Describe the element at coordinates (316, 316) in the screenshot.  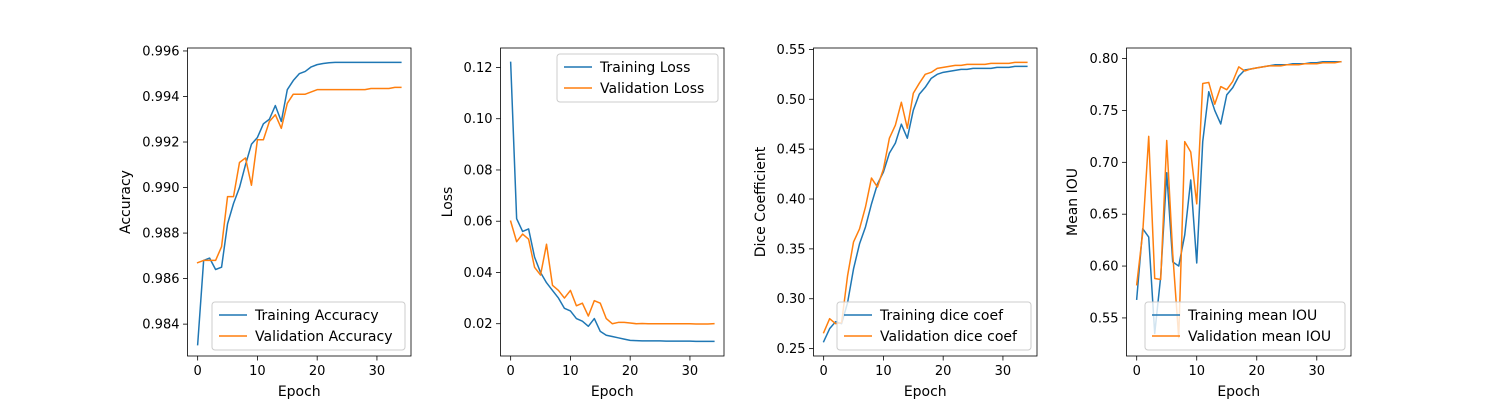
I see `legend-label: Training Accuracy` at that location.